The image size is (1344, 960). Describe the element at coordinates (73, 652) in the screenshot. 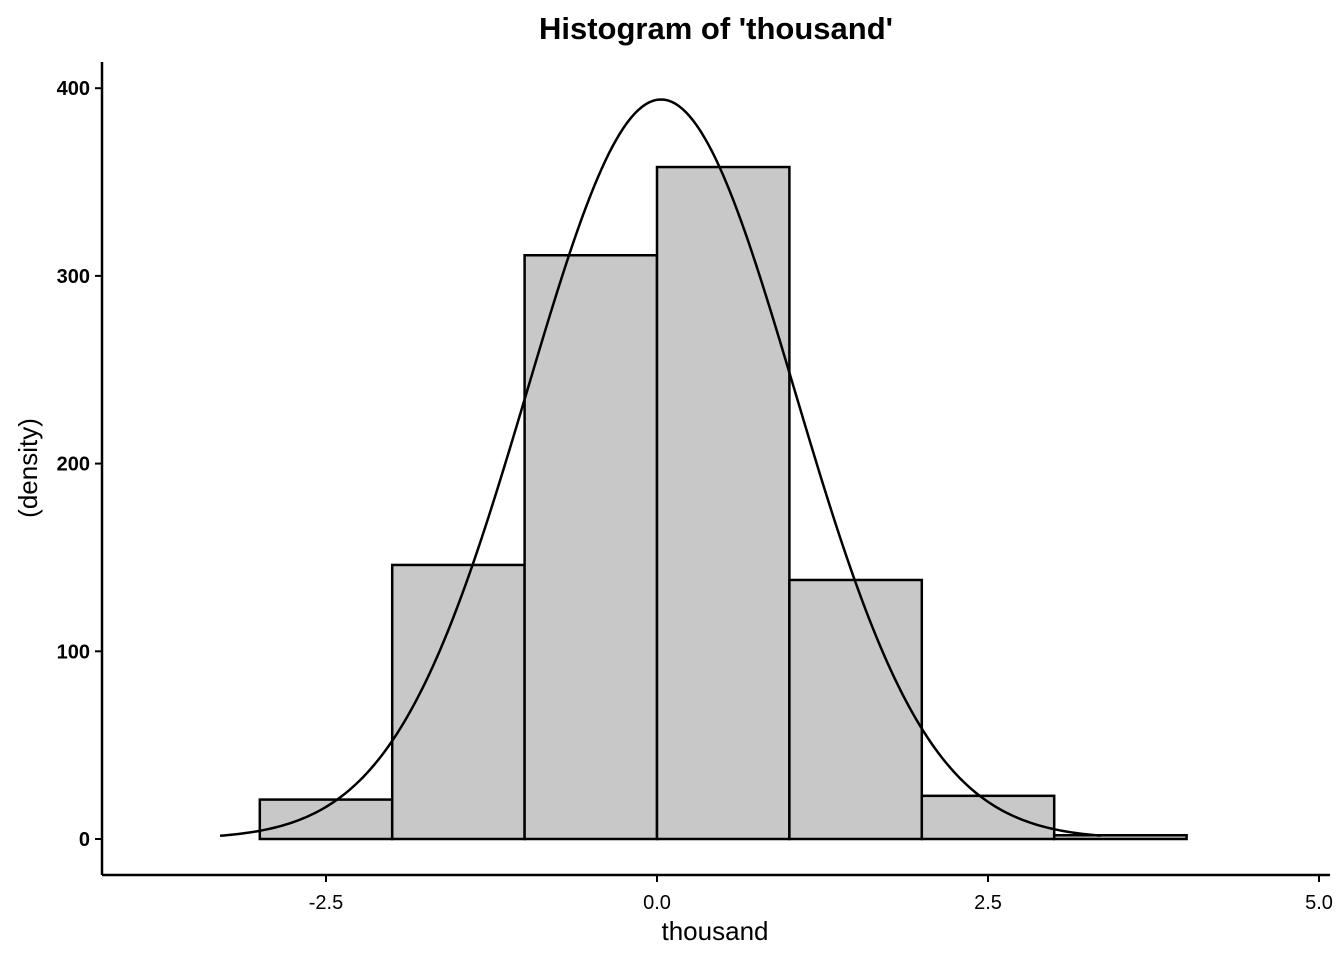

I see `y-tick-label-1: 100` at that location.